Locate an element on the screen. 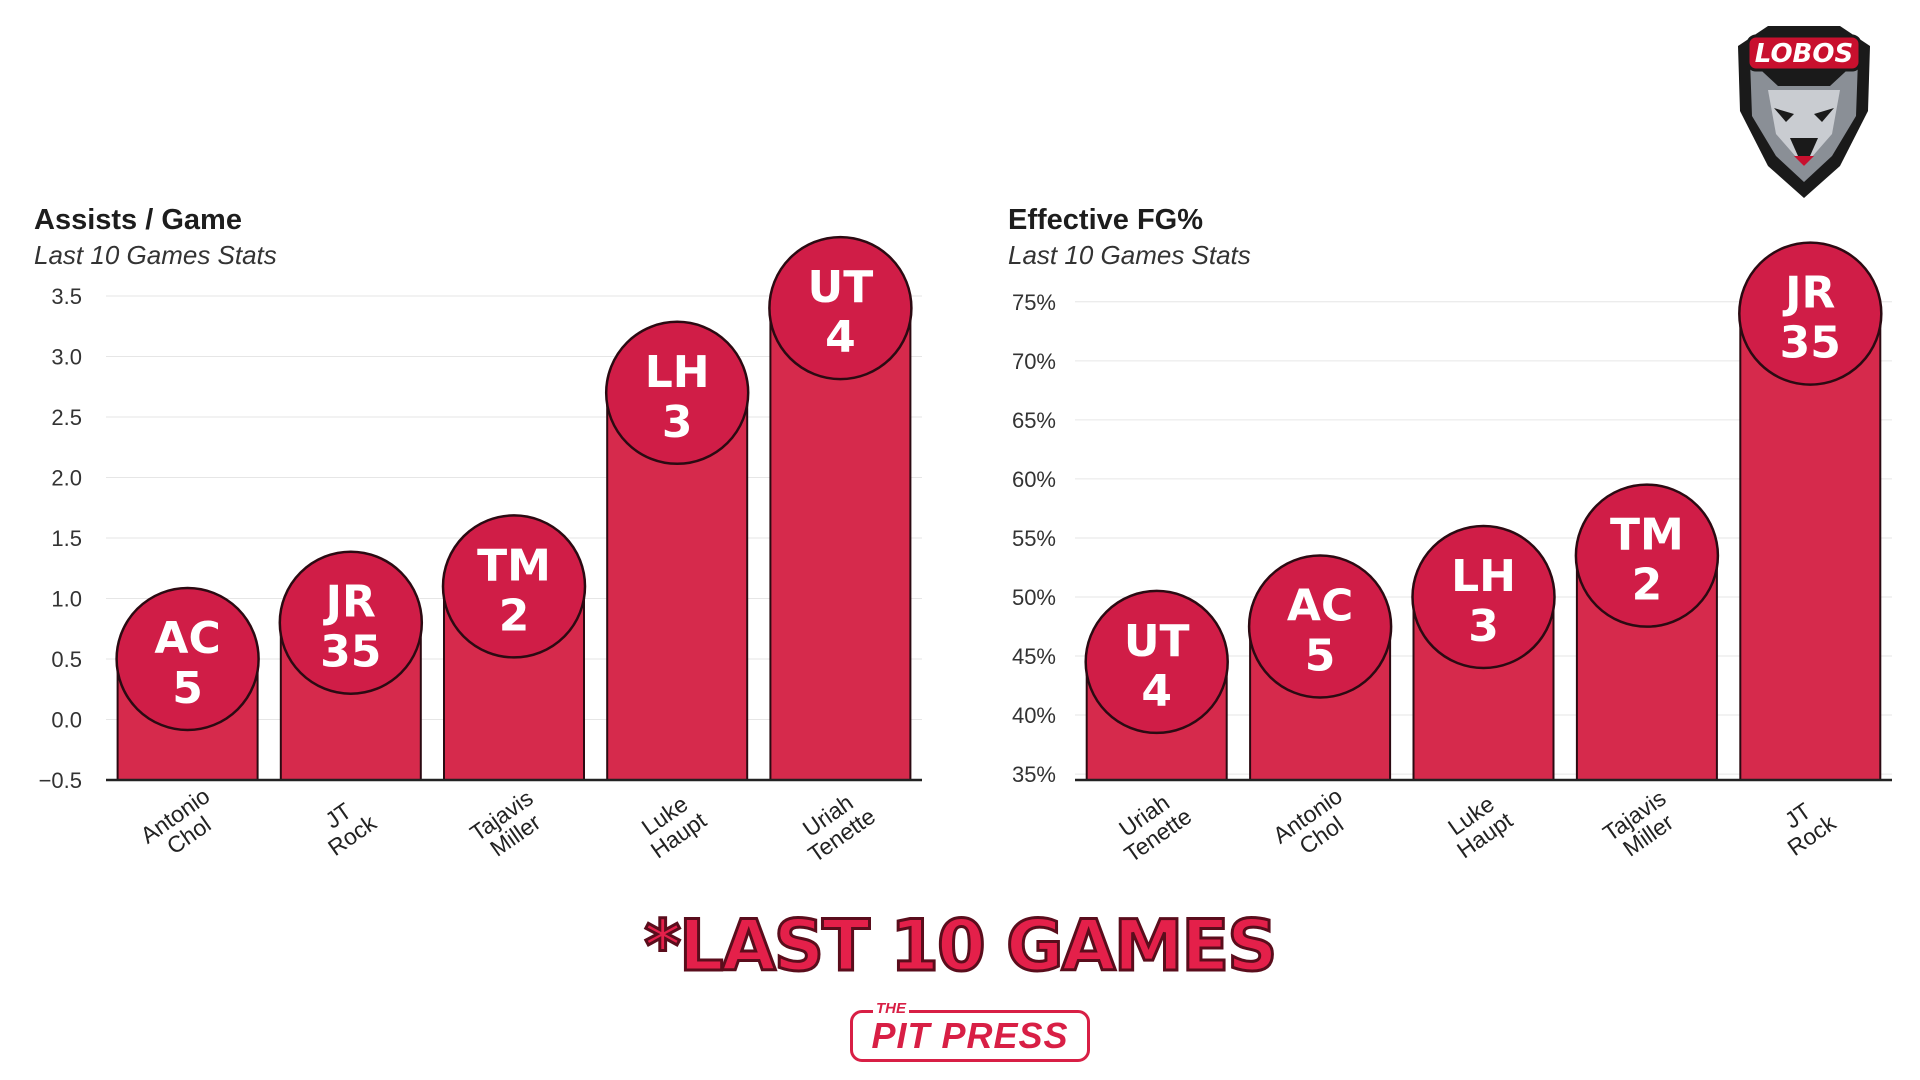 The image size is (1920, 1080). assists-chart-title: Assists / Game is located at coordinates (138, 220).